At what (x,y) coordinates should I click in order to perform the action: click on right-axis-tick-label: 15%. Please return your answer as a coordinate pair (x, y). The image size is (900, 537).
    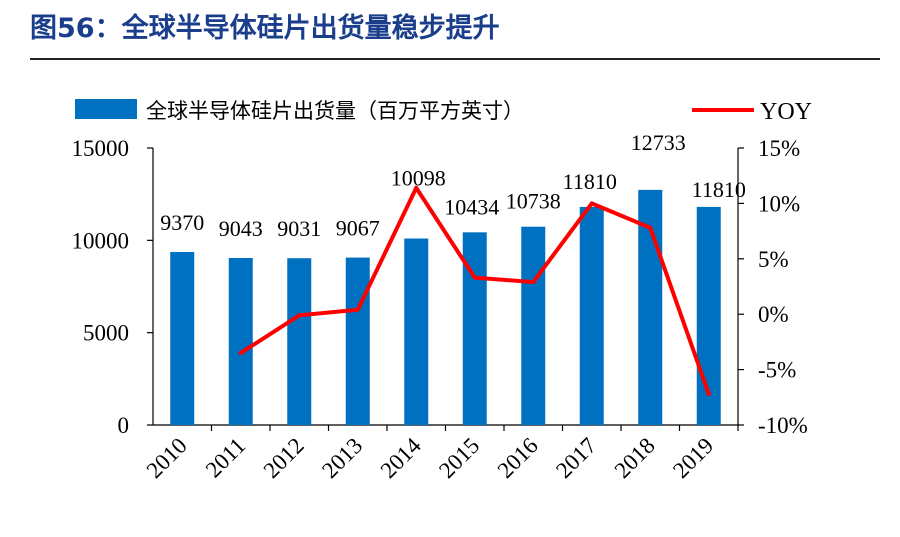
    Looking at the image, I should click on (779, 148).